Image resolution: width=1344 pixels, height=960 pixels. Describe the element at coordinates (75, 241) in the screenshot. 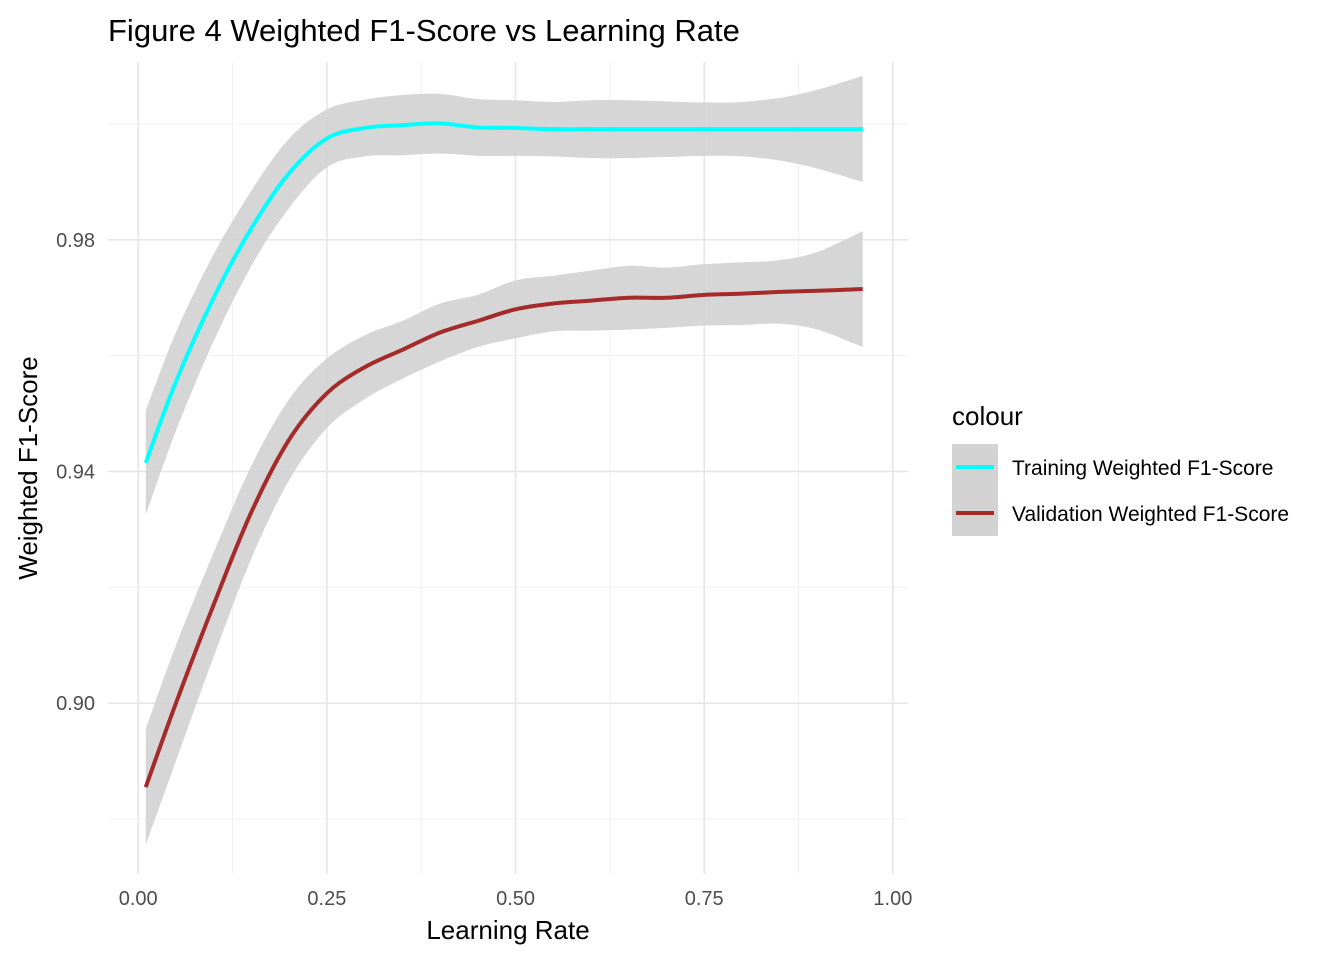

I see `y-tick-label-2: 0.98` at that location.